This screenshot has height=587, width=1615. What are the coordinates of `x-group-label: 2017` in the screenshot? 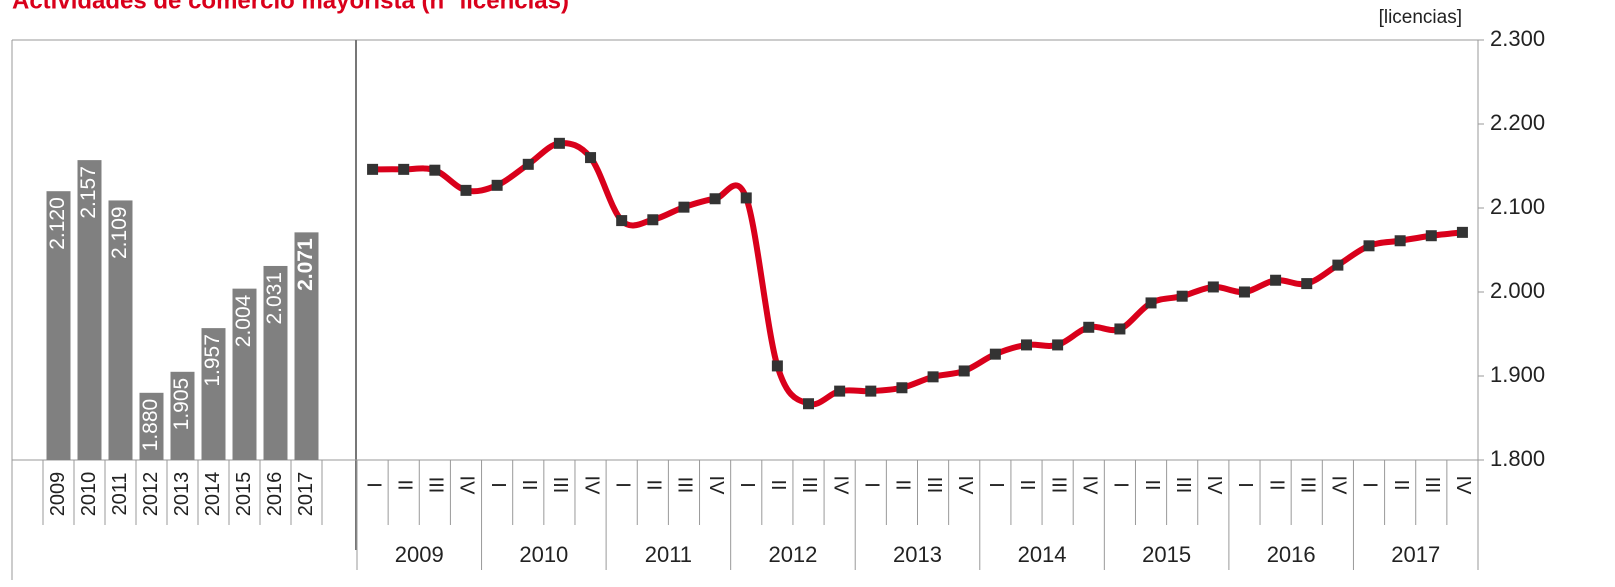 It's located at (1415, 554).